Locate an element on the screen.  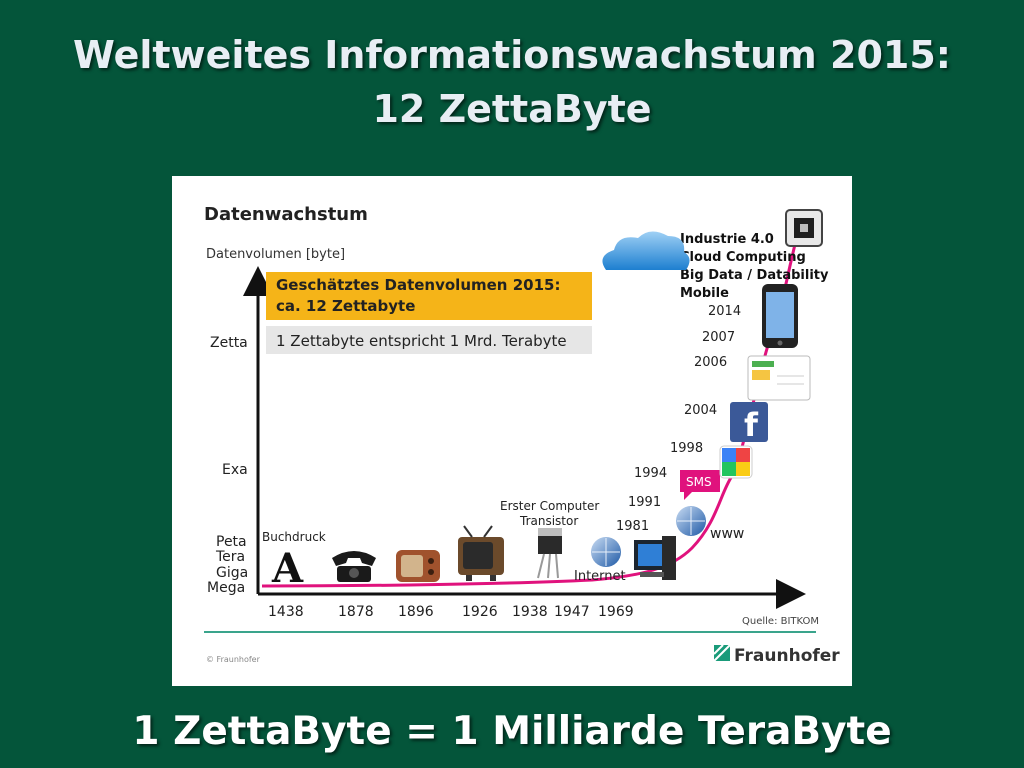
title-line-2: 12 ZettaByte is located at coordinates (512, 109).